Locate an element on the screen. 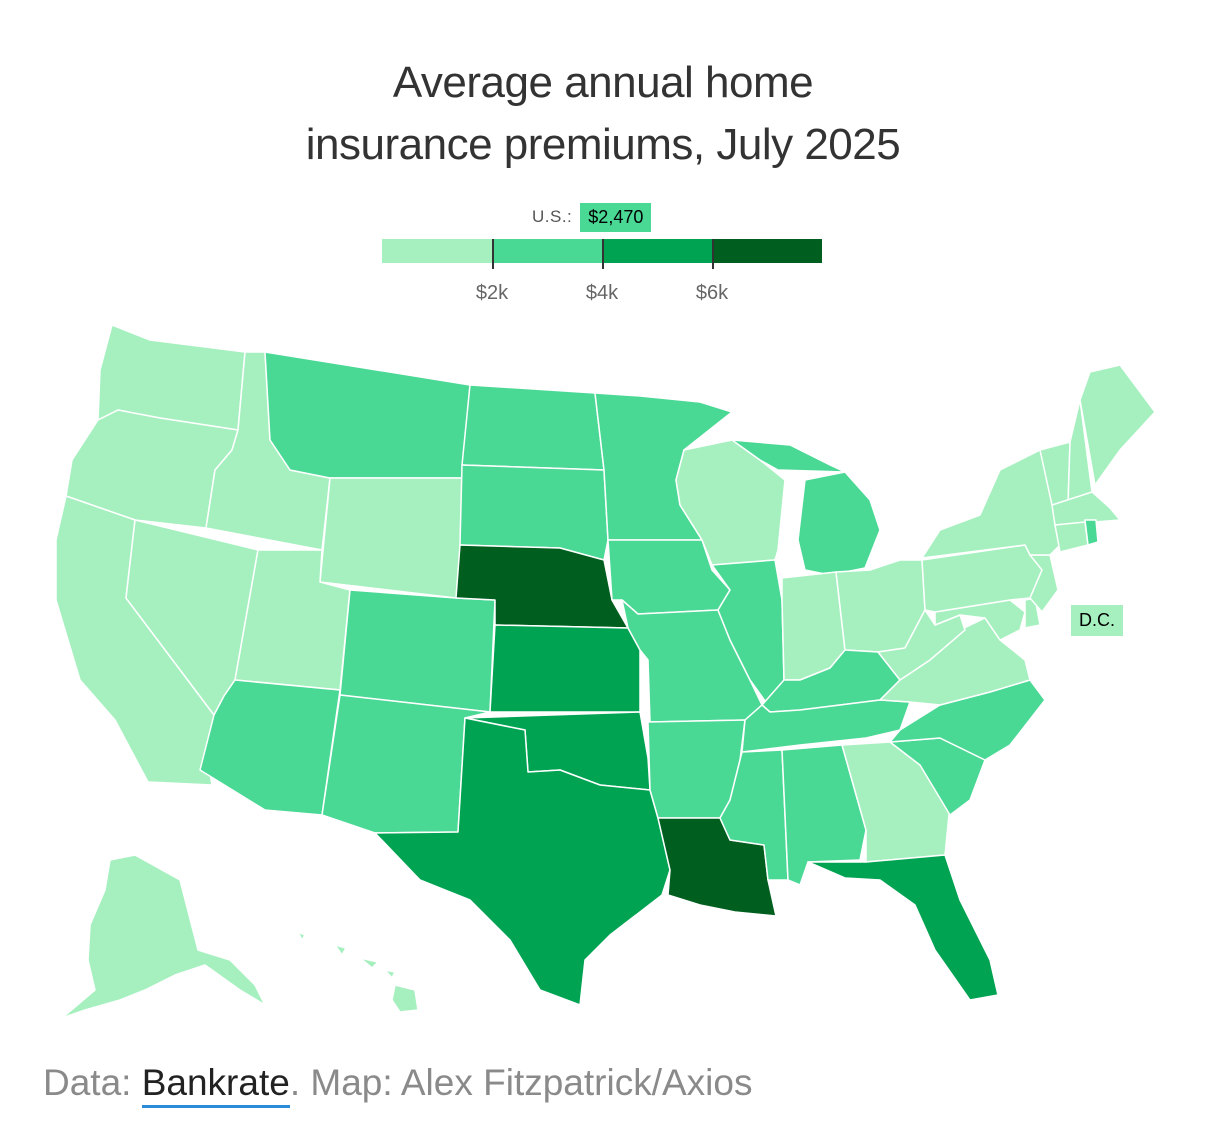 The height and width of the screenshot is (1146, 1206). legend-tick-label-3: $6k is located at coordinates (712, 293).